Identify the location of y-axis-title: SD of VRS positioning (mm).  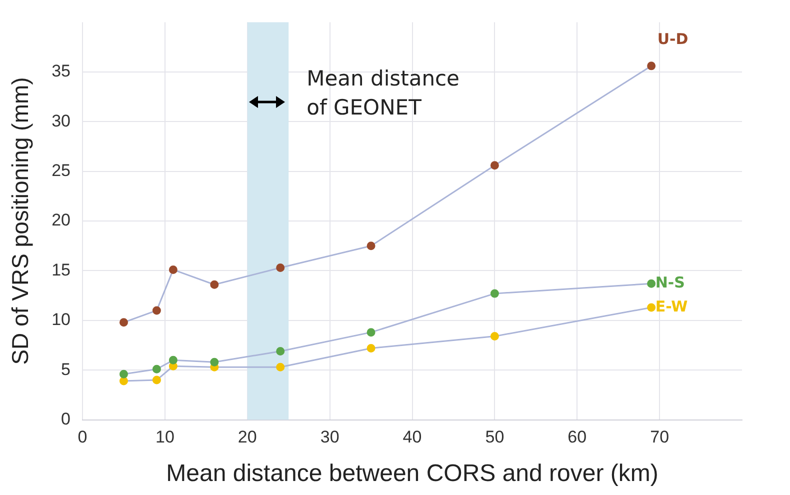
(20, 221).